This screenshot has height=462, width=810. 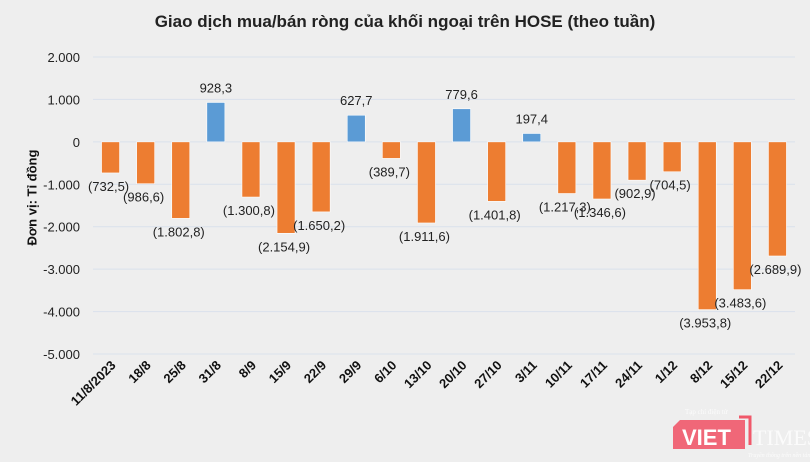 I want to click on data-label: (2.689,9), so click(x=775, y=269).